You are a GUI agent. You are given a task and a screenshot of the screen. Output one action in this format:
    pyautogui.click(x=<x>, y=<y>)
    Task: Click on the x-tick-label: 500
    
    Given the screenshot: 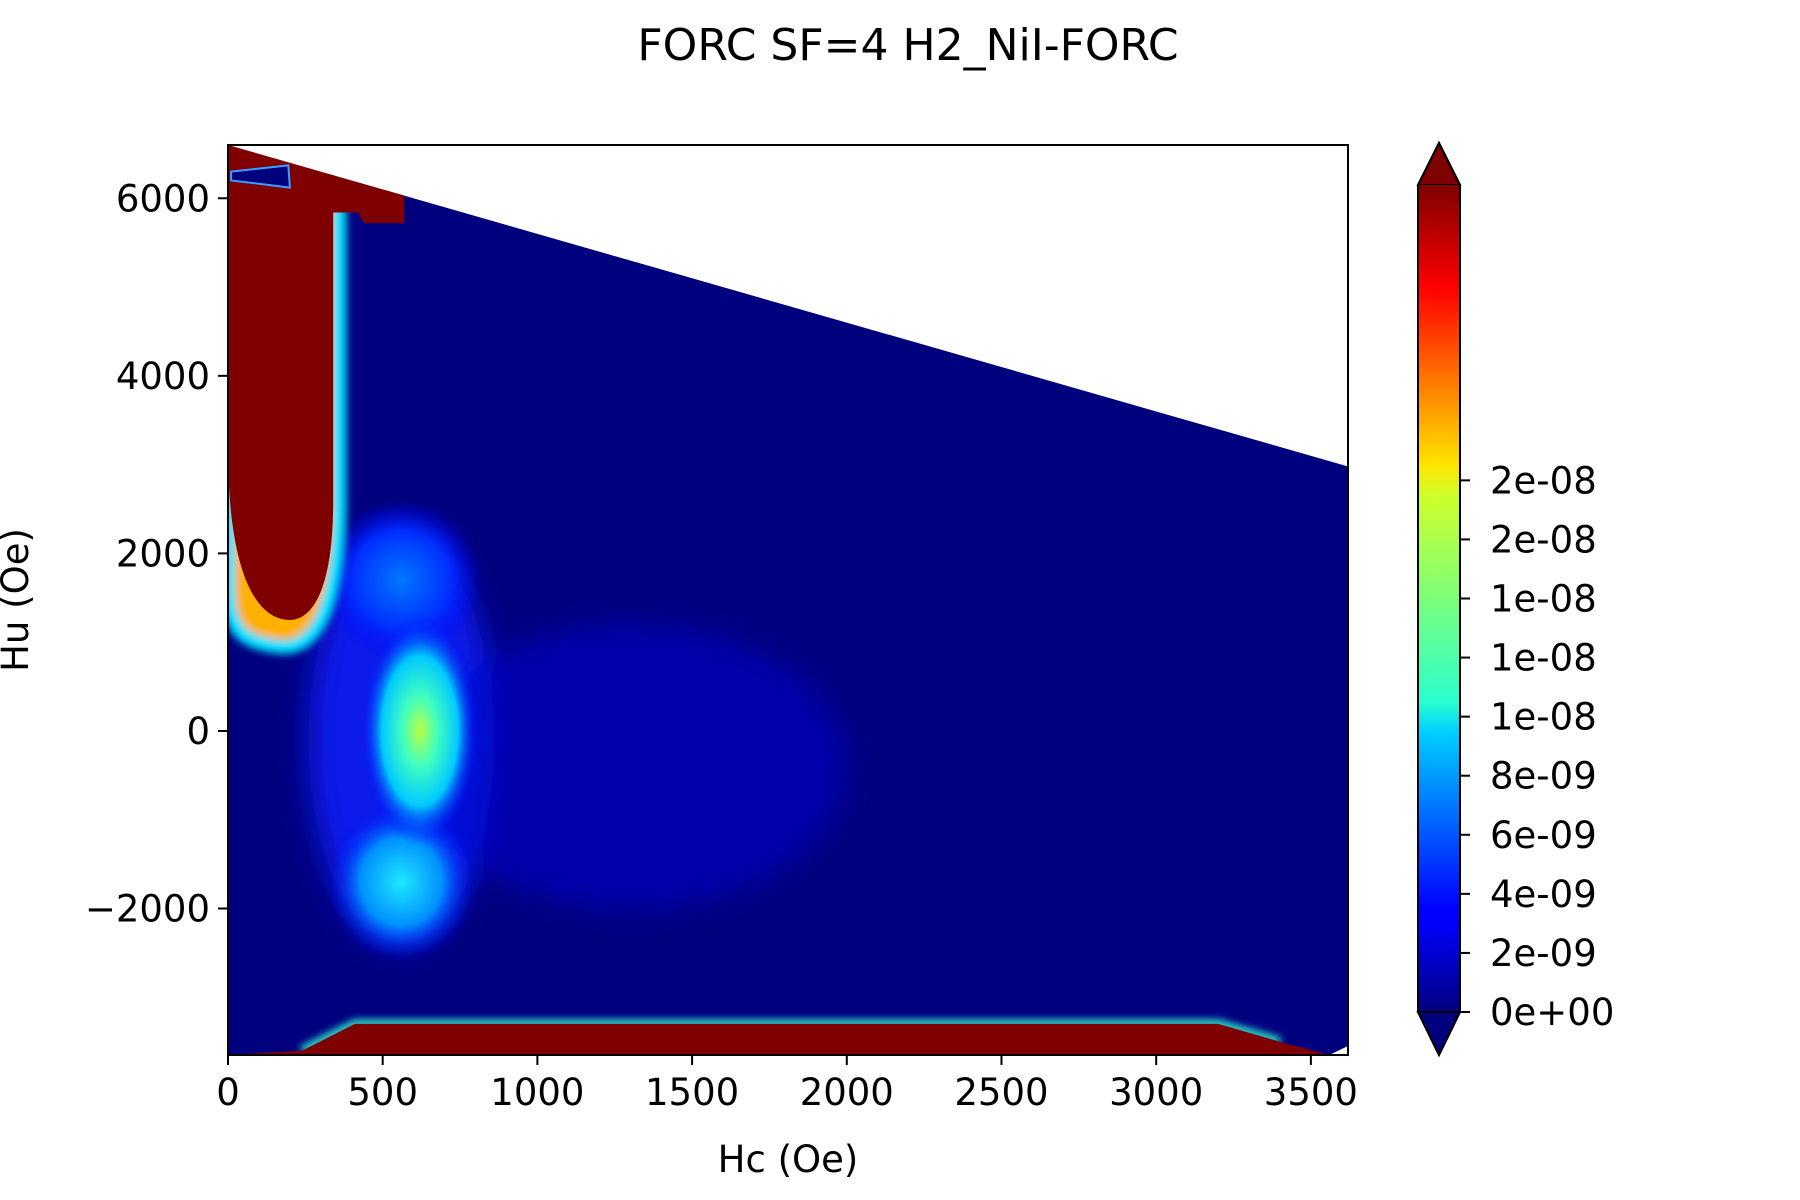 What is the action you would take?
    pyautogui.click(x=382, y=1092)
    